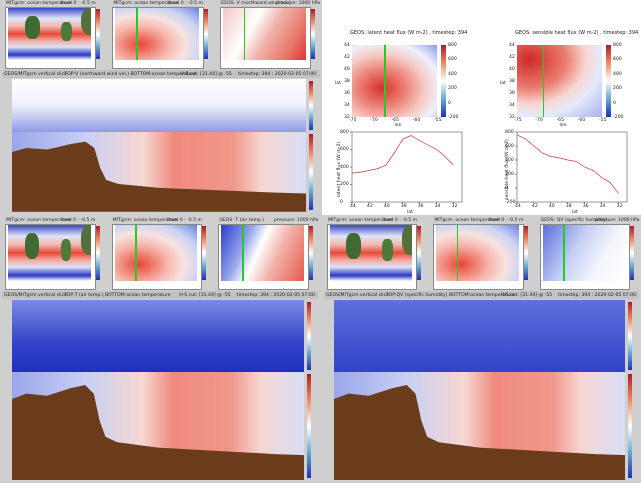 The height and width of the screenshot is (483, 641). Describe the element at coordinates (420, 206) in the screenshot. I see `x-tick-label: 36` at that location.